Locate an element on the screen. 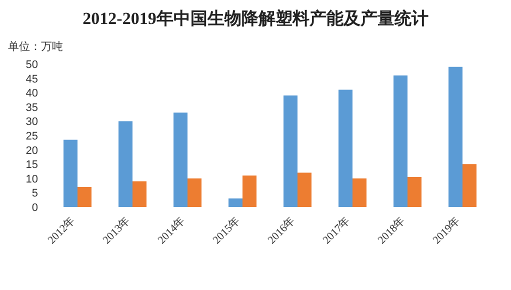  y-tick-label: 45 is located at coordinates (32, 79).